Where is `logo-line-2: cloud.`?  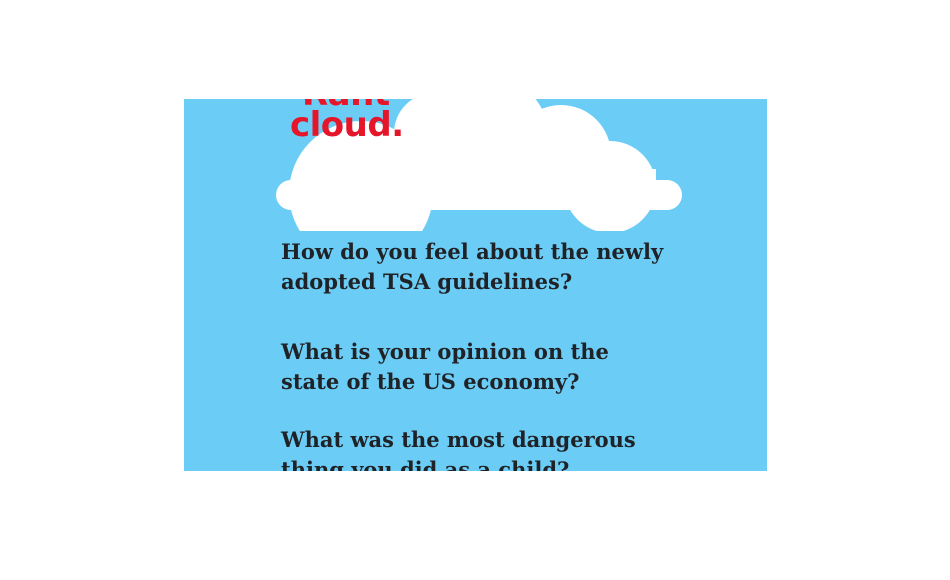 logo-line-2: cloud. is located at coordinates (347, 125).